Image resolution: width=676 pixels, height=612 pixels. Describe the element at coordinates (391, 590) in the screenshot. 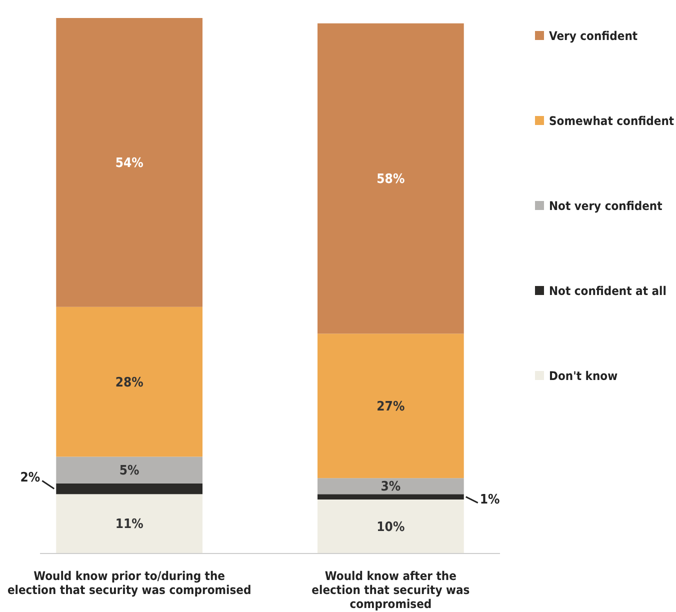

I see `x-tick-label: Would know after the election that security was compromised` at that location.